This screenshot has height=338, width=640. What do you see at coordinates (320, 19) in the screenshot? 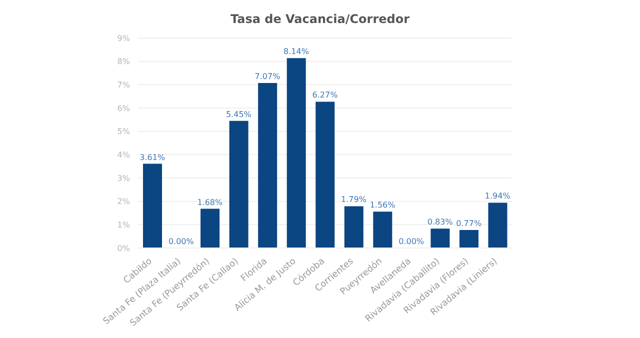
I see `chart-title: Tasa de Vacancia/Corredor` at bounding box center [320, 19].